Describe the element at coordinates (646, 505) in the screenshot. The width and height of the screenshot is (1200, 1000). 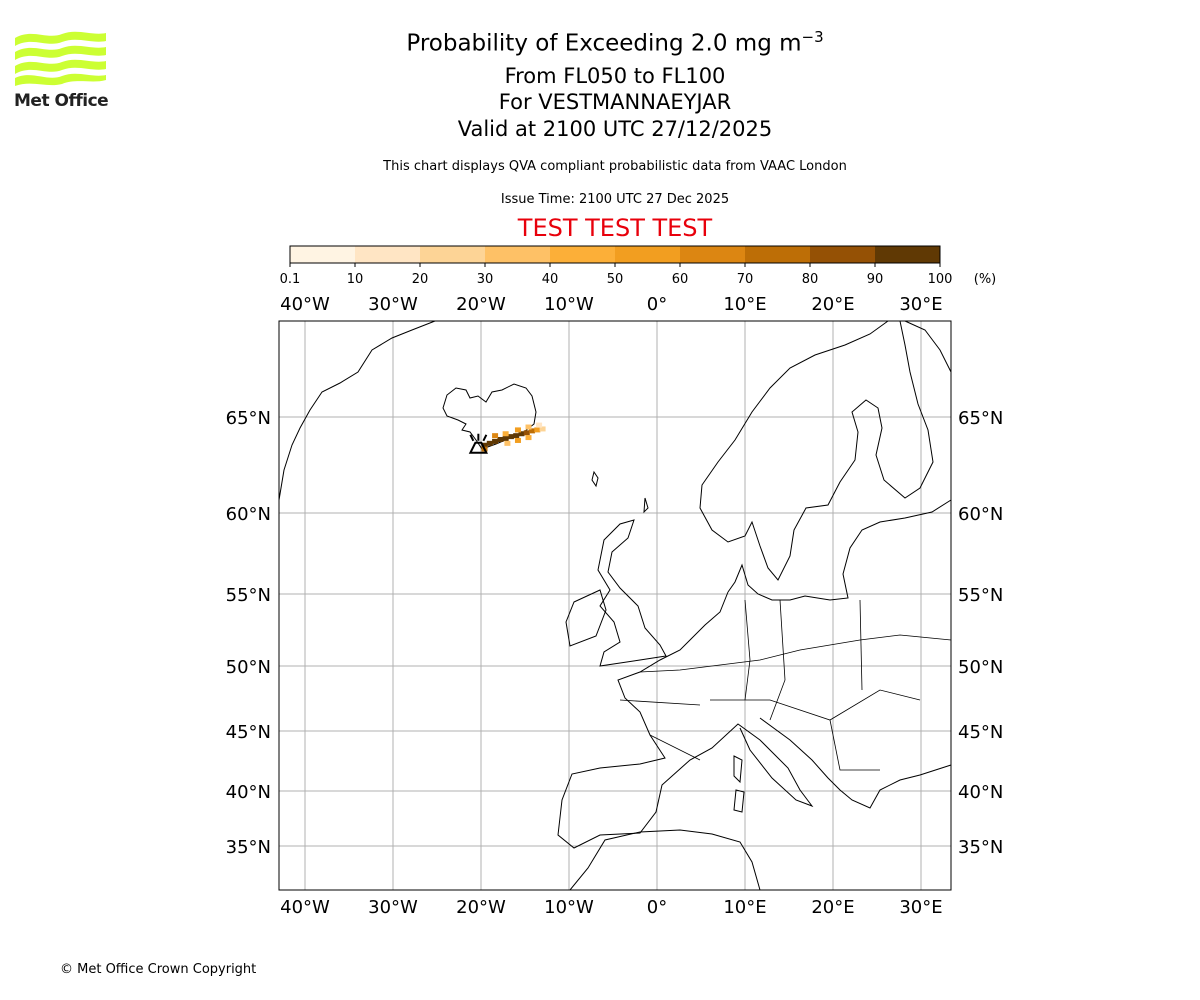
I see `shetland-coast` at that location.